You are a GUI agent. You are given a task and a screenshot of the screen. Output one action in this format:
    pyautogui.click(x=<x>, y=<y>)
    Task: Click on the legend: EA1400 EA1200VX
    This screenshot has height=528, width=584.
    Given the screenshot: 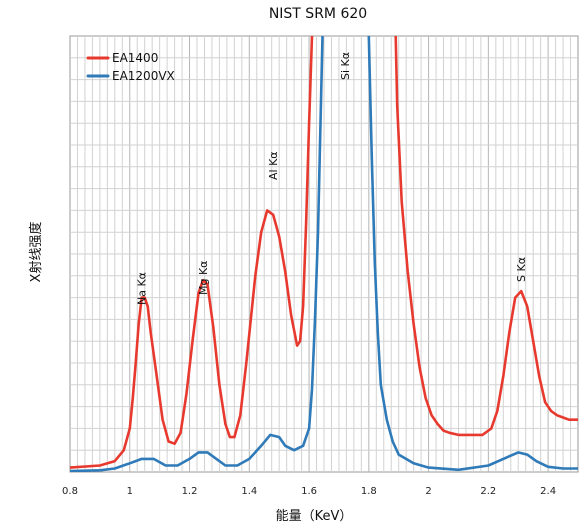 What is the action you would take?
    pyautogui.click(x=130, y=67)
    